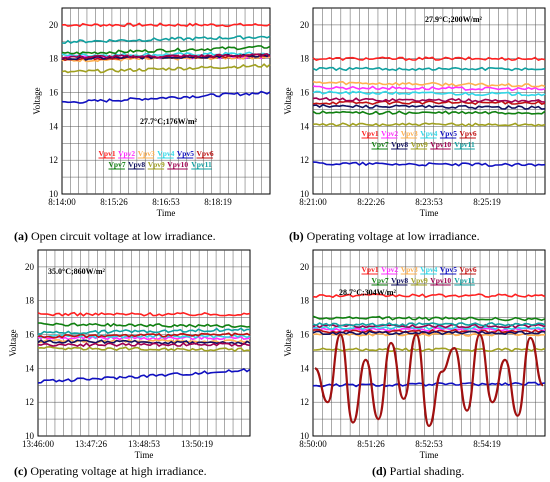 The height and width of the screenshot is (482, 550). What do you see at coordinates (166, 202) in the screenshot?
I see `x-tick-label: 8:16:53` at bounding box center [166, 202].